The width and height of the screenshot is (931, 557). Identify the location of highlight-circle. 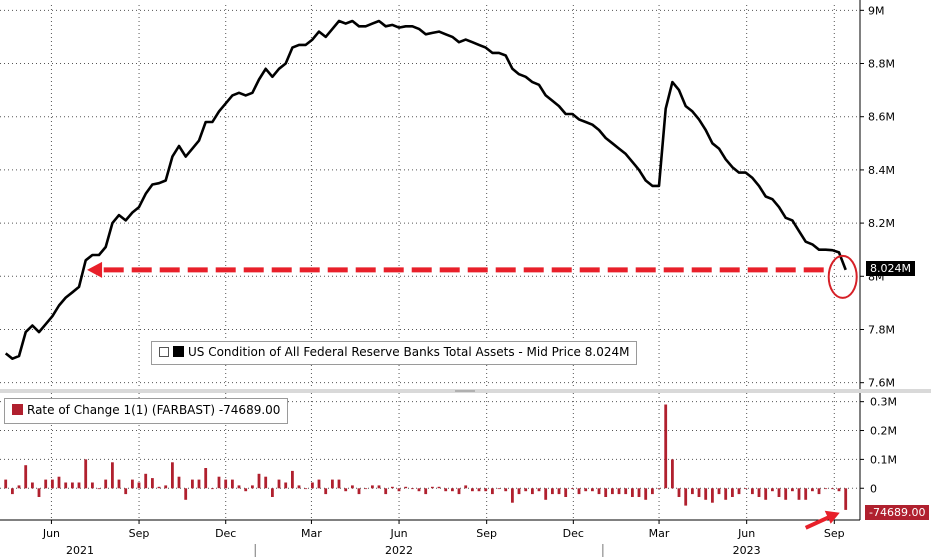
(842, 276).